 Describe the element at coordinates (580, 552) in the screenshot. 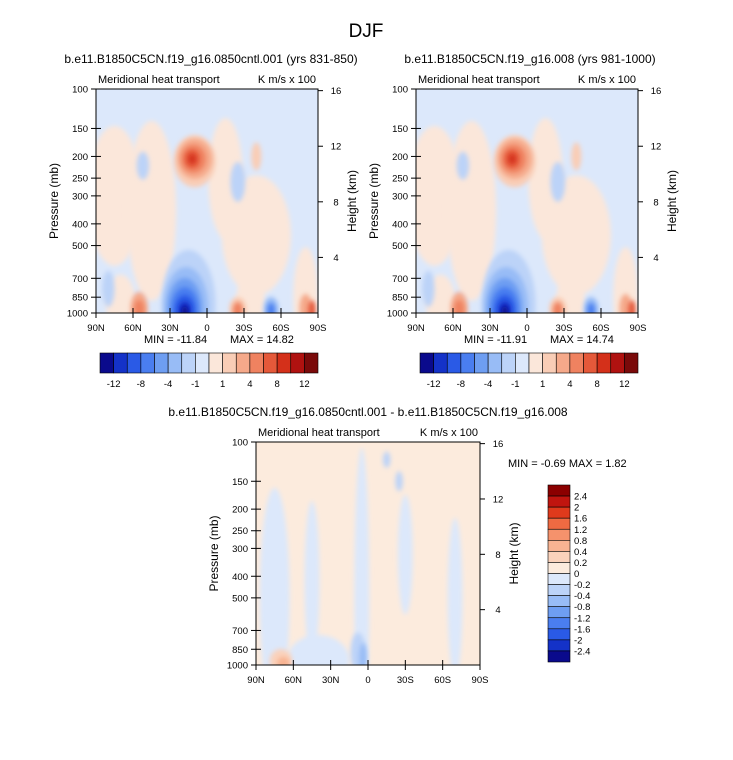

I see `colorbar-label: 0.4` at that location.